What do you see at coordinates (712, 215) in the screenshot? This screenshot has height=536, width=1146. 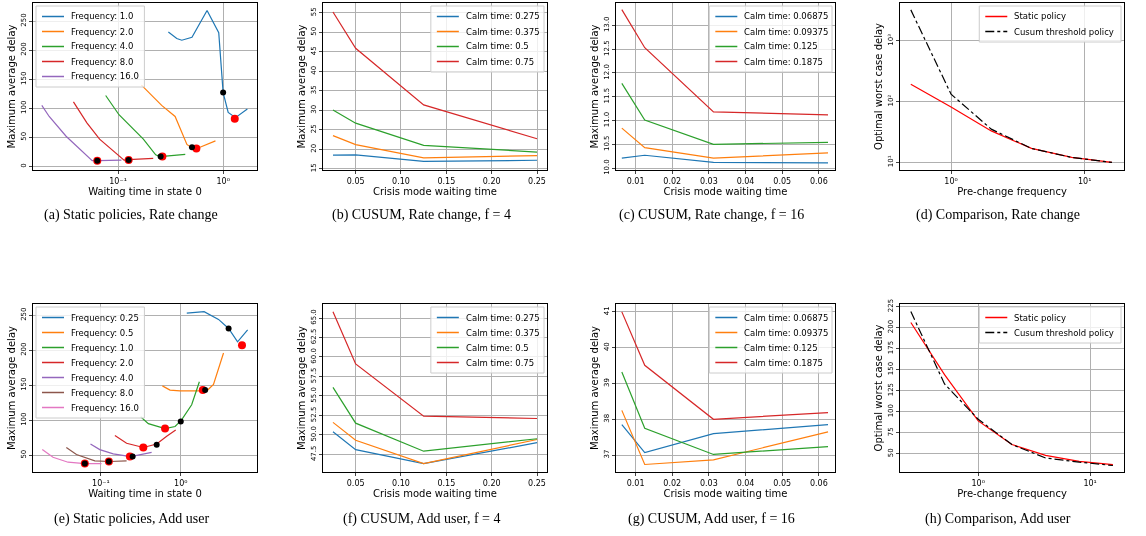 I see `text: (c) CUSUM, Rate change, f = 16` at bounding box center [712, 215].